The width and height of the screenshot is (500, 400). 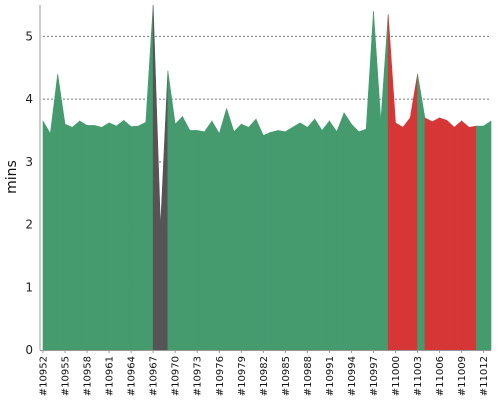 I want to click on build-11004-segment, so click(x=428, y=234).